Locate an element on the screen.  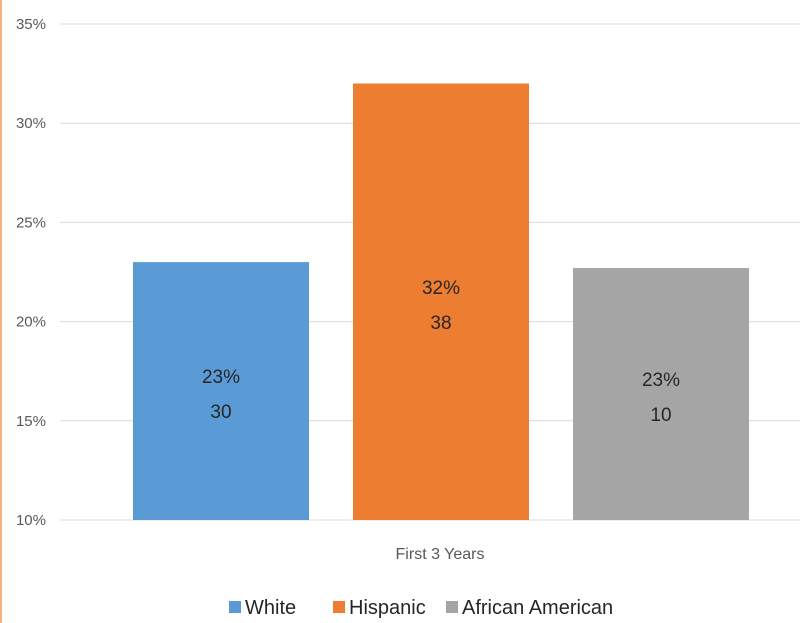
y-tick-label: 10% is located at coordinates (31, 520).